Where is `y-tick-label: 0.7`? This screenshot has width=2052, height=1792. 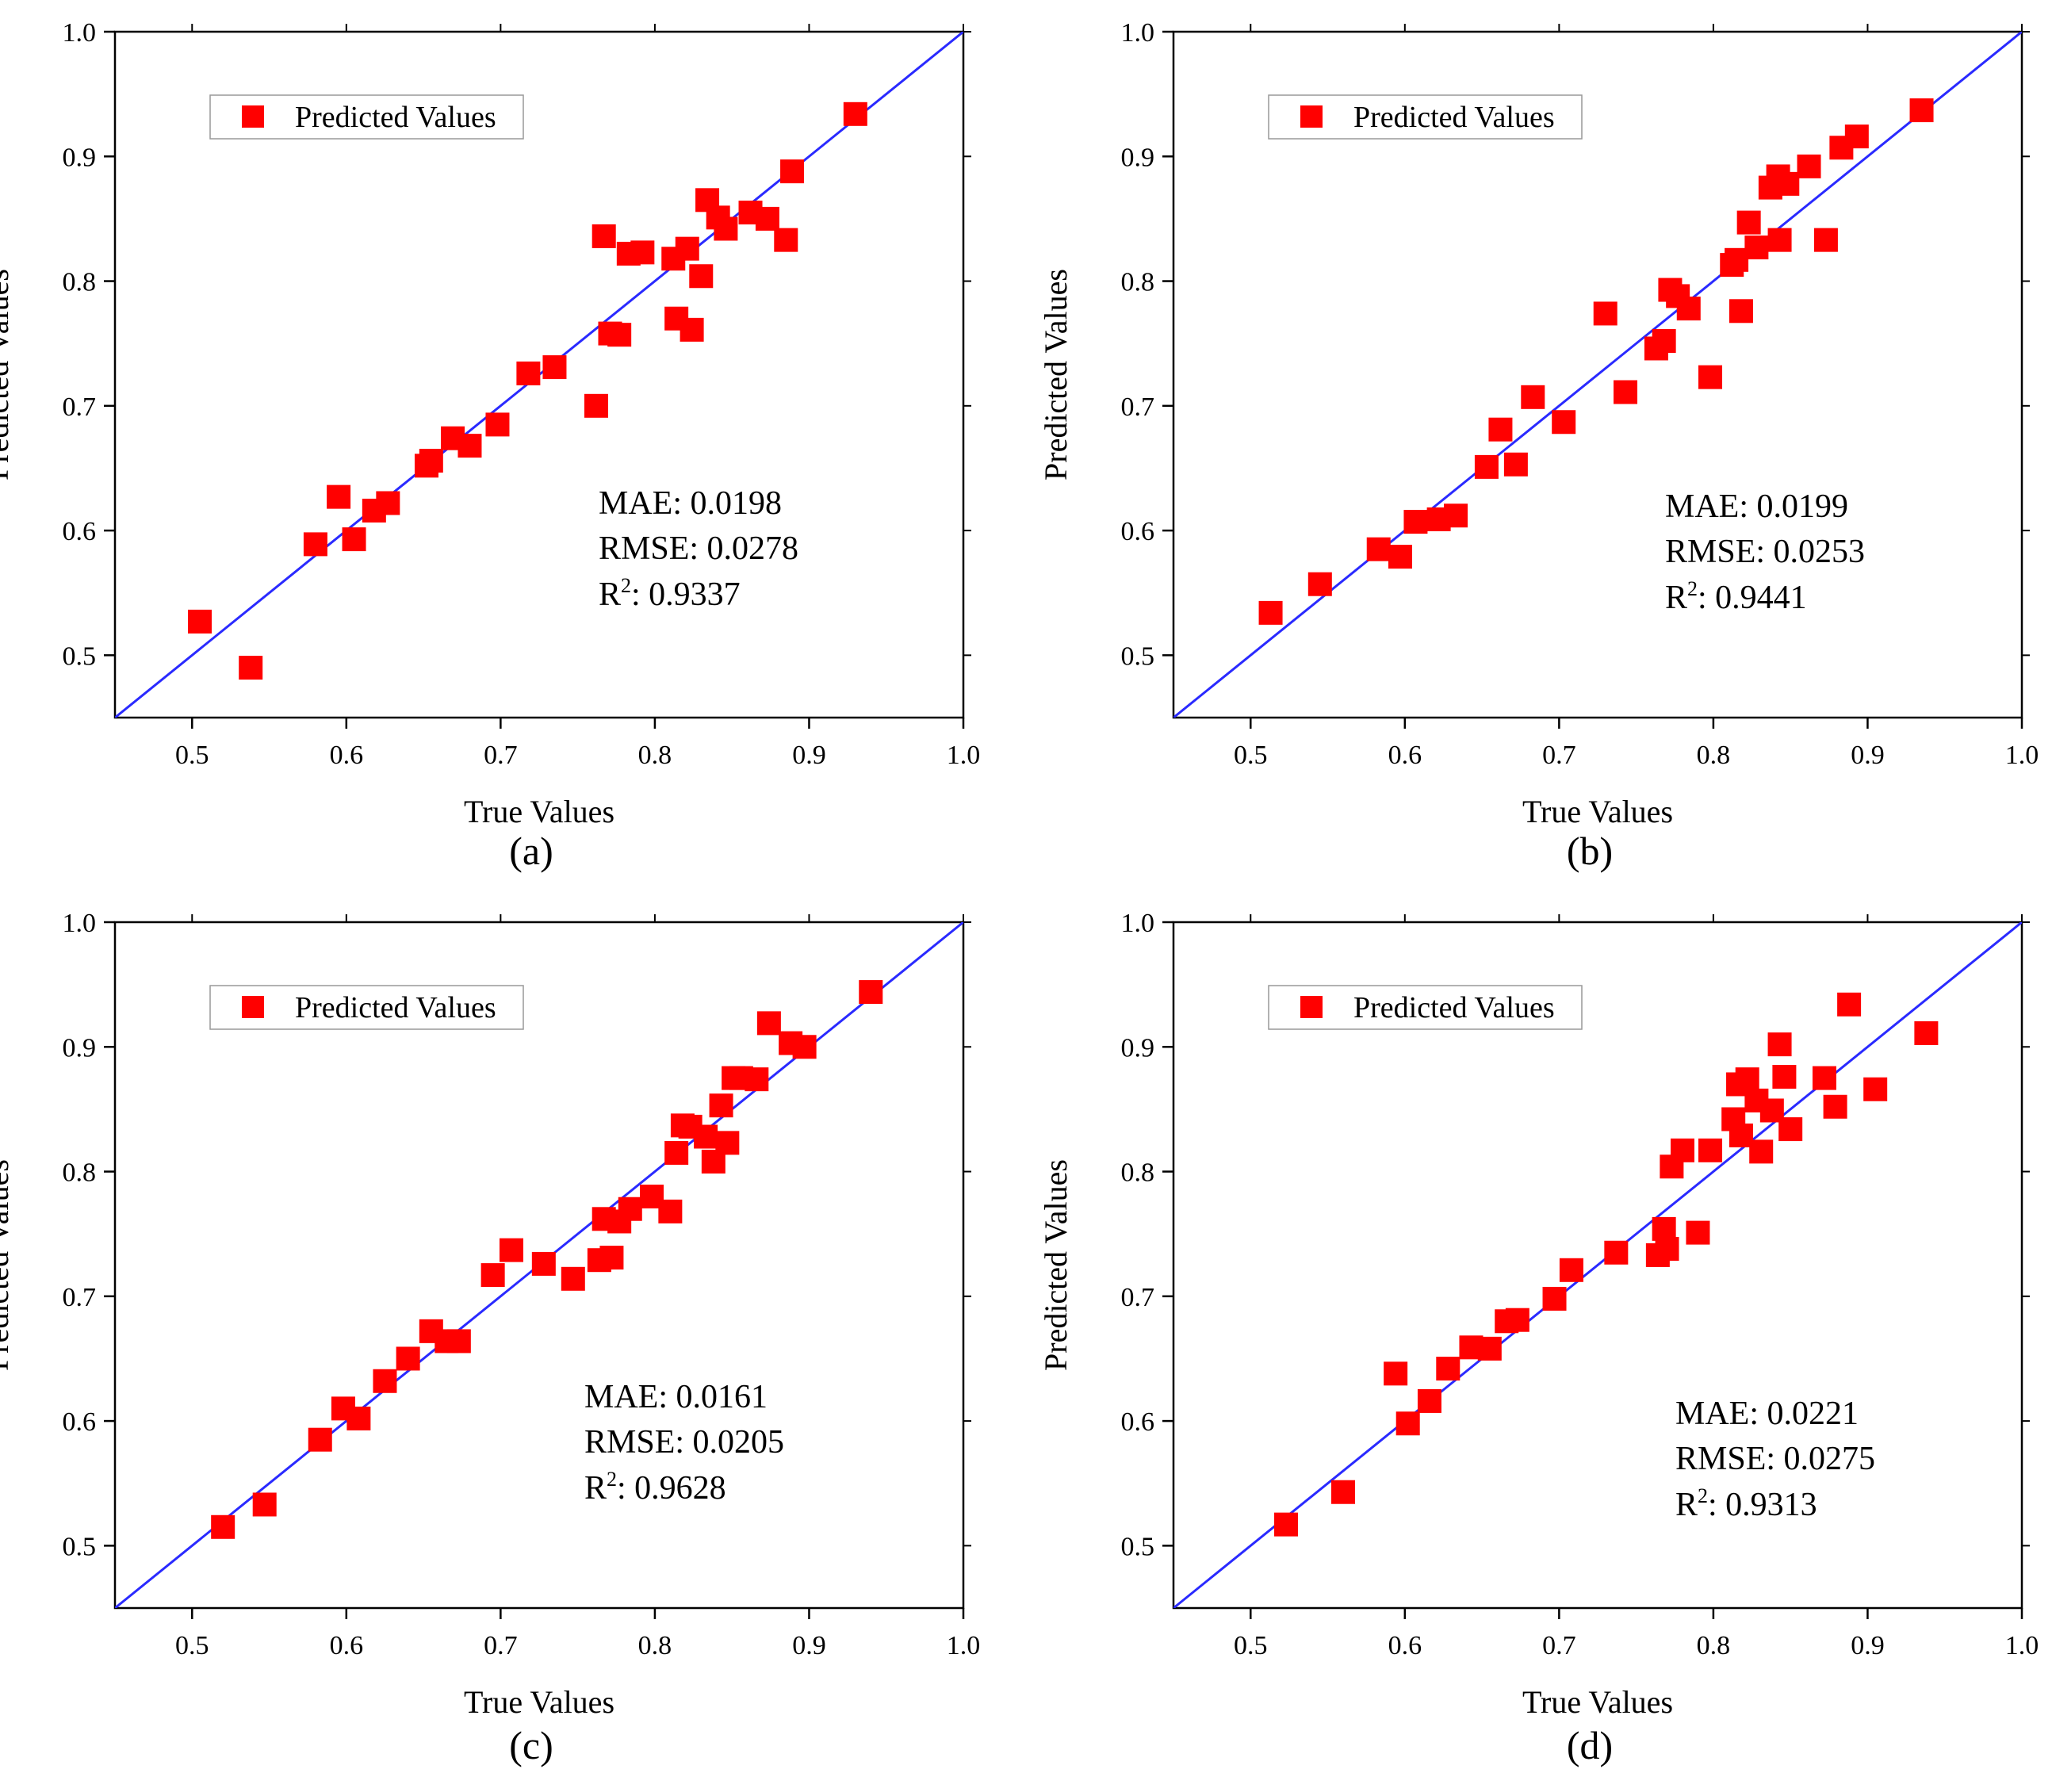
y-tick-label: 0.7 is located at coordinates (80, 1297).